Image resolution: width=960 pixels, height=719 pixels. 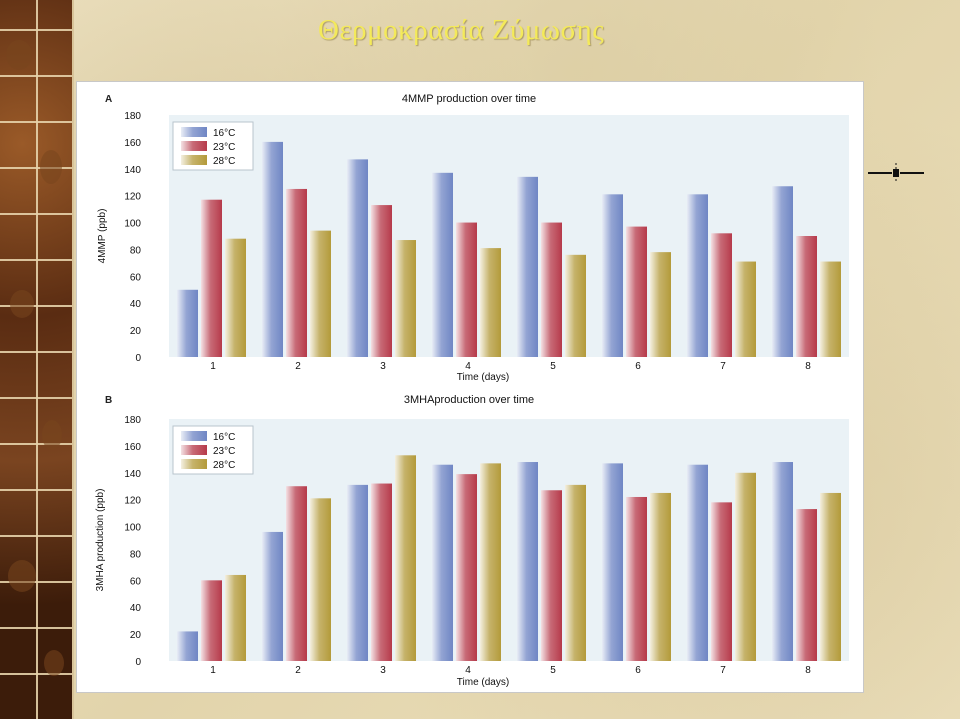 I want to click on chart-a-panel-label: A, so click(x=108, y=99).